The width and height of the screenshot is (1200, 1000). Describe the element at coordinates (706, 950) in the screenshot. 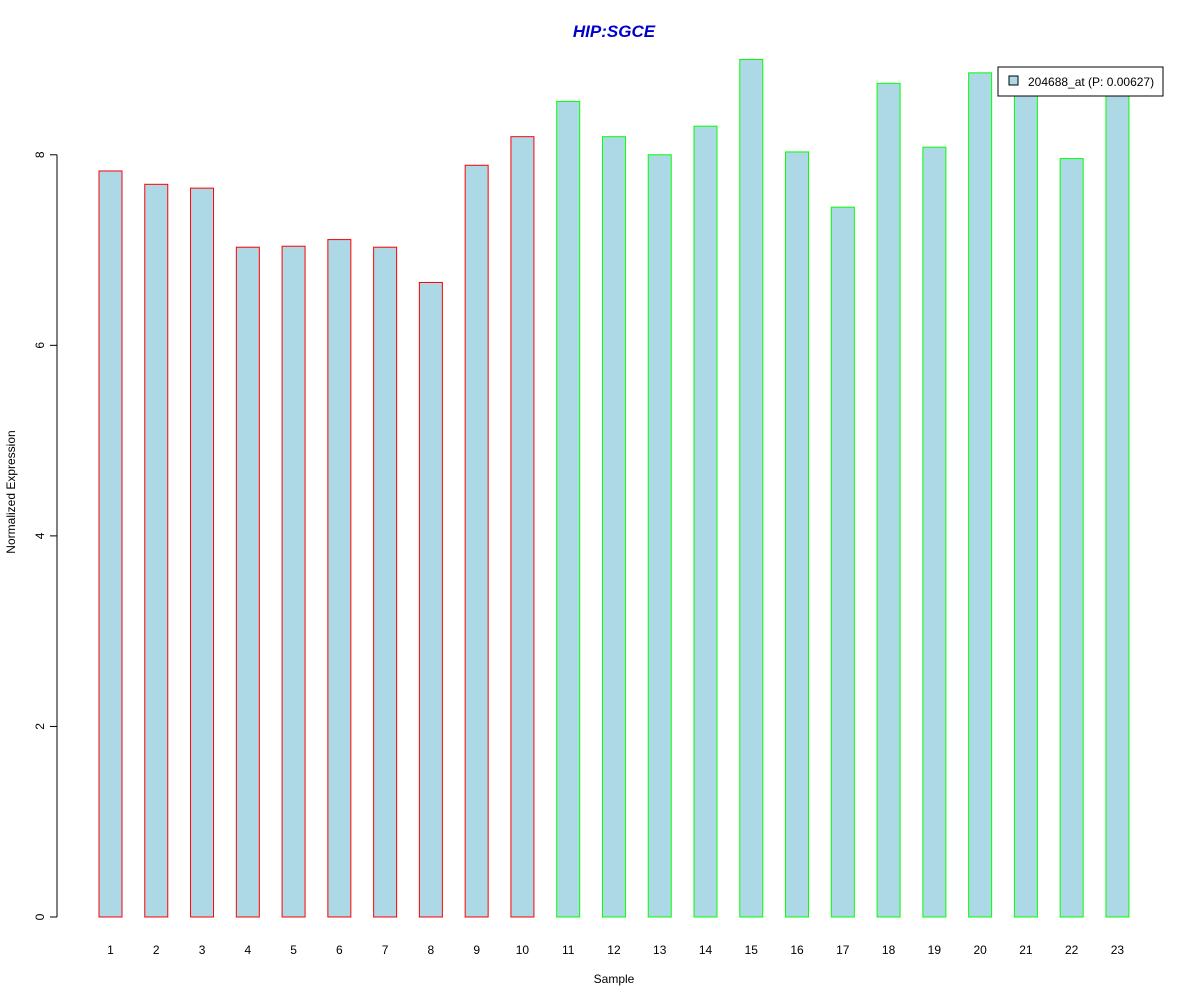

I see `x-tick-label: 14` at that location.